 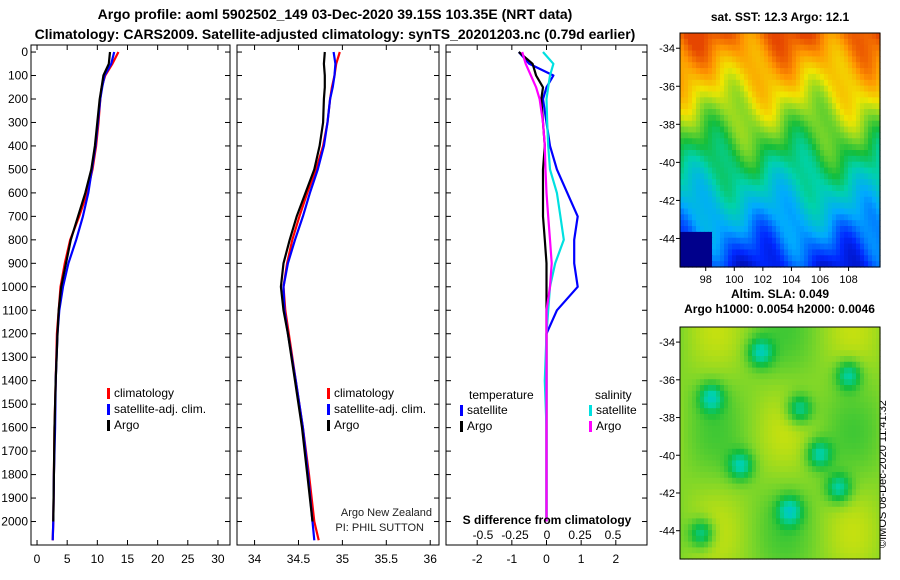 What do you see at coordinates (770, 443) in the screenshot?
I see `sla-map: -34-36-38-40-42-44` at bounding box center [770, 443].